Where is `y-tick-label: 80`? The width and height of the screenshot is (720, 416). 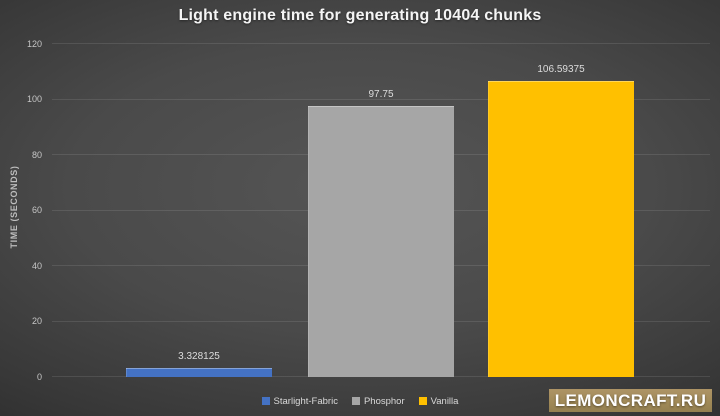
y-tick-label: 80 is located at coordinates (36, 154).